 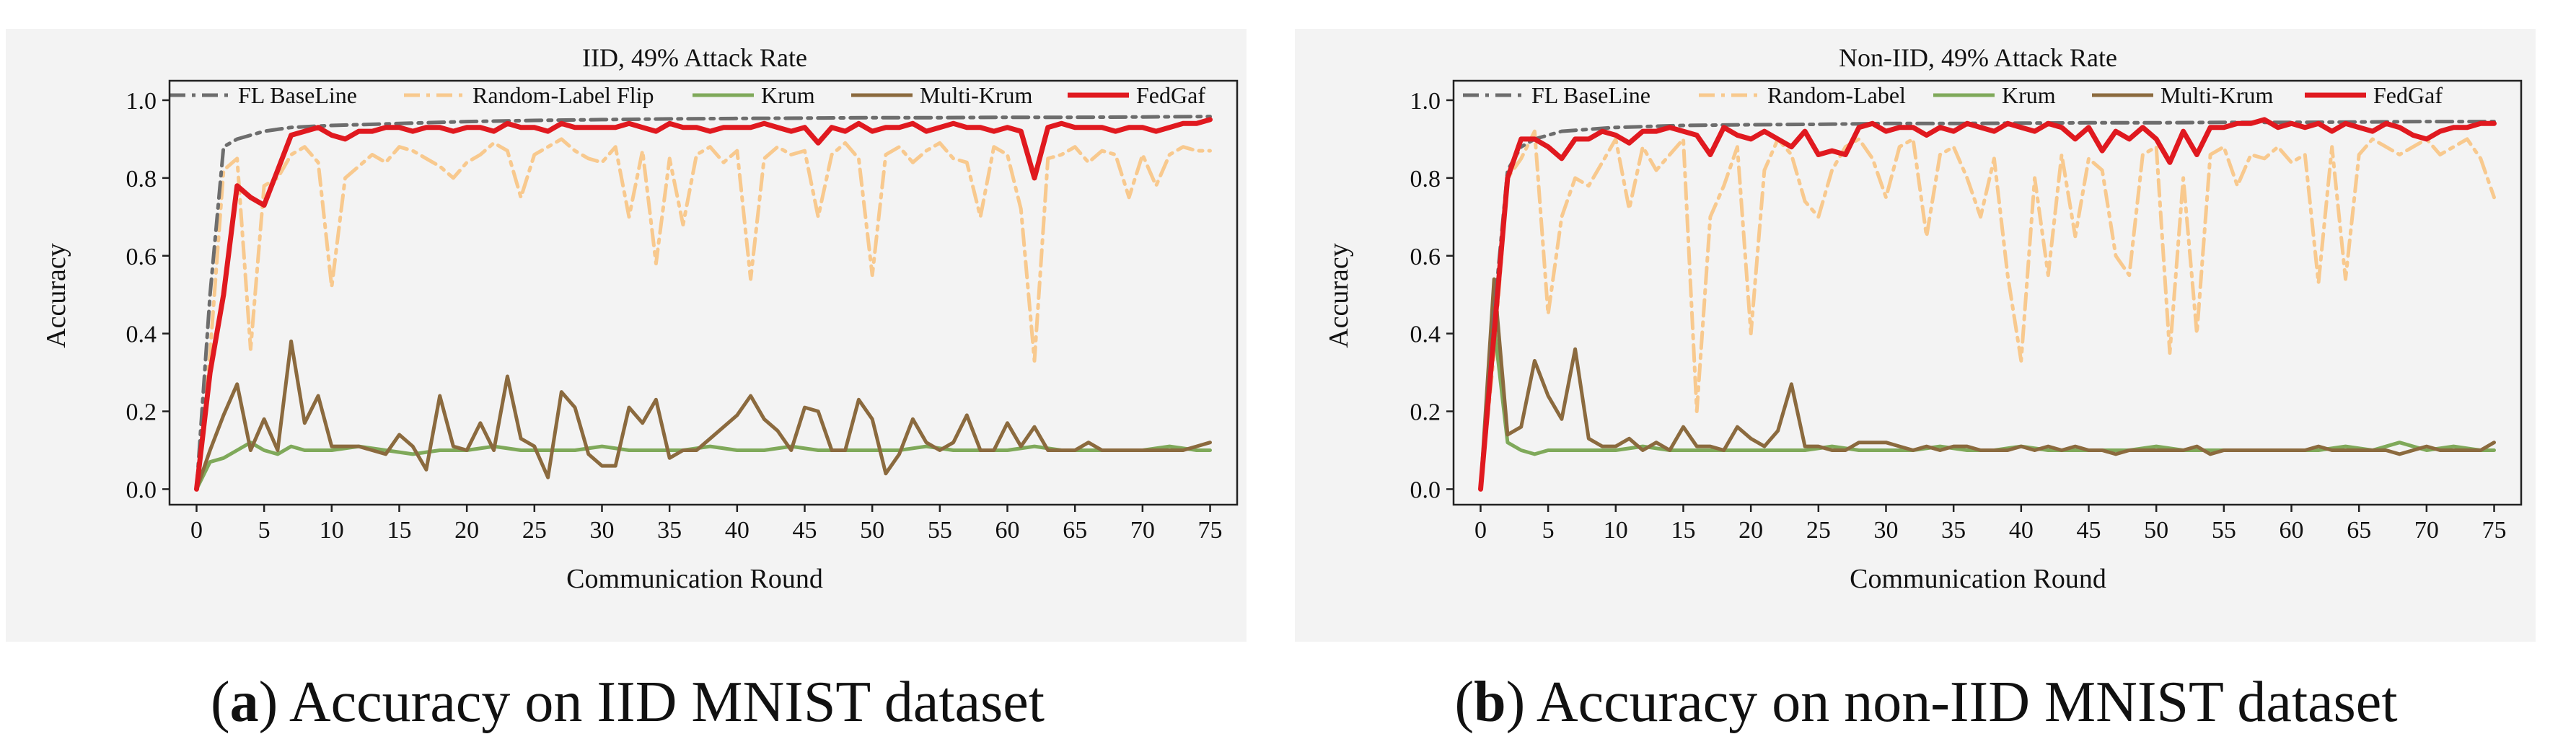 What do you see at coordinates (703, 466) in the screenshot?
I see `series-line-krum-a` at bounding box center [703, 466].